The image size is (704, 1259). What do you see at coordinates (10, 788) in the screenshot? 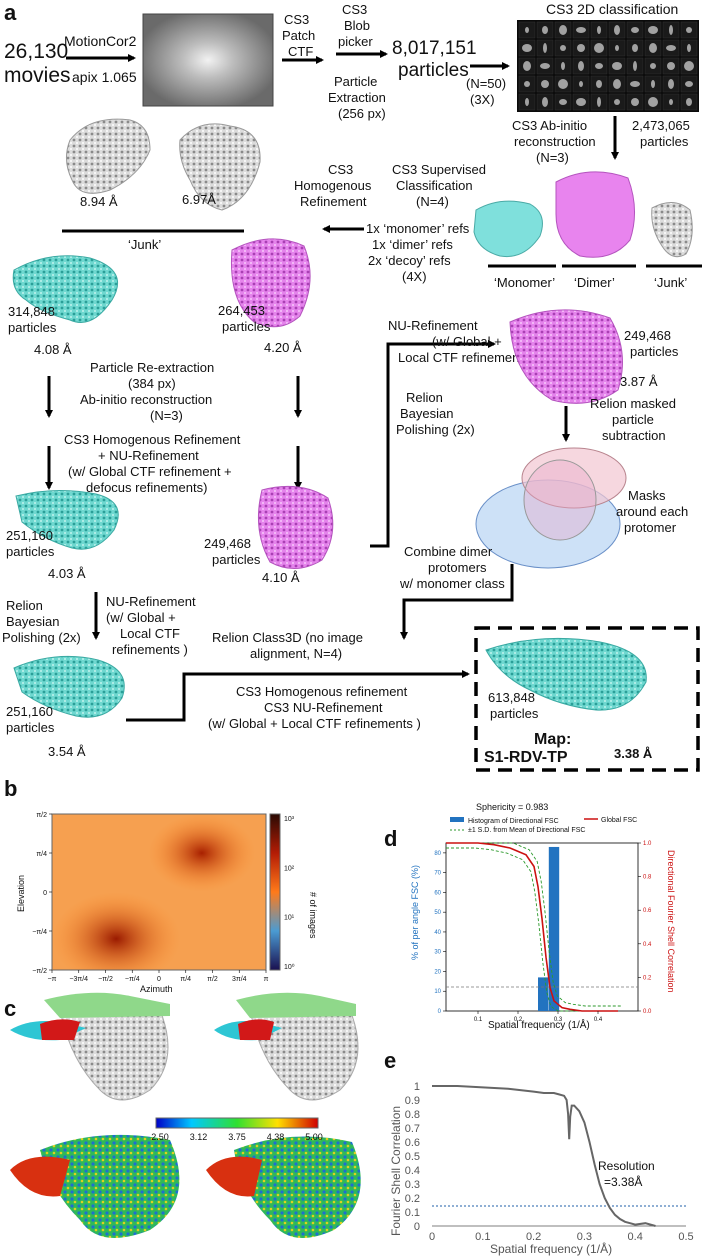
I see `panel-label-b: b` at bounding box center [10, 788].